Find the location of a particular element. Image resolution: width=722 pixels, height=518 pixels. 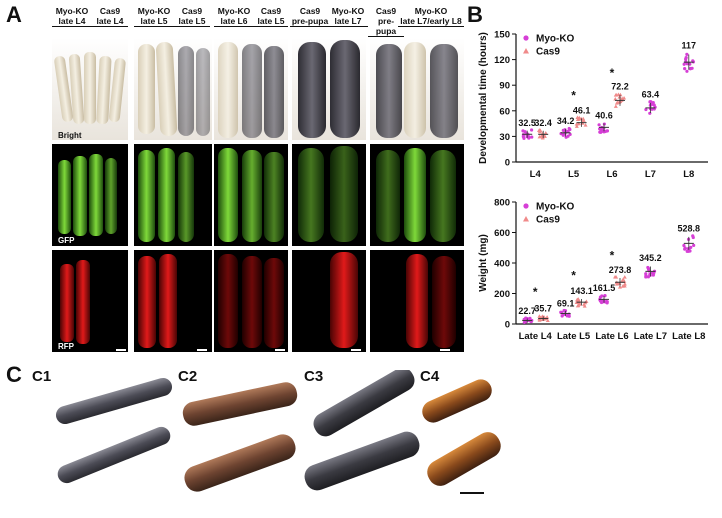

x-tick-label: L5 is located at coordinates (574, 174).